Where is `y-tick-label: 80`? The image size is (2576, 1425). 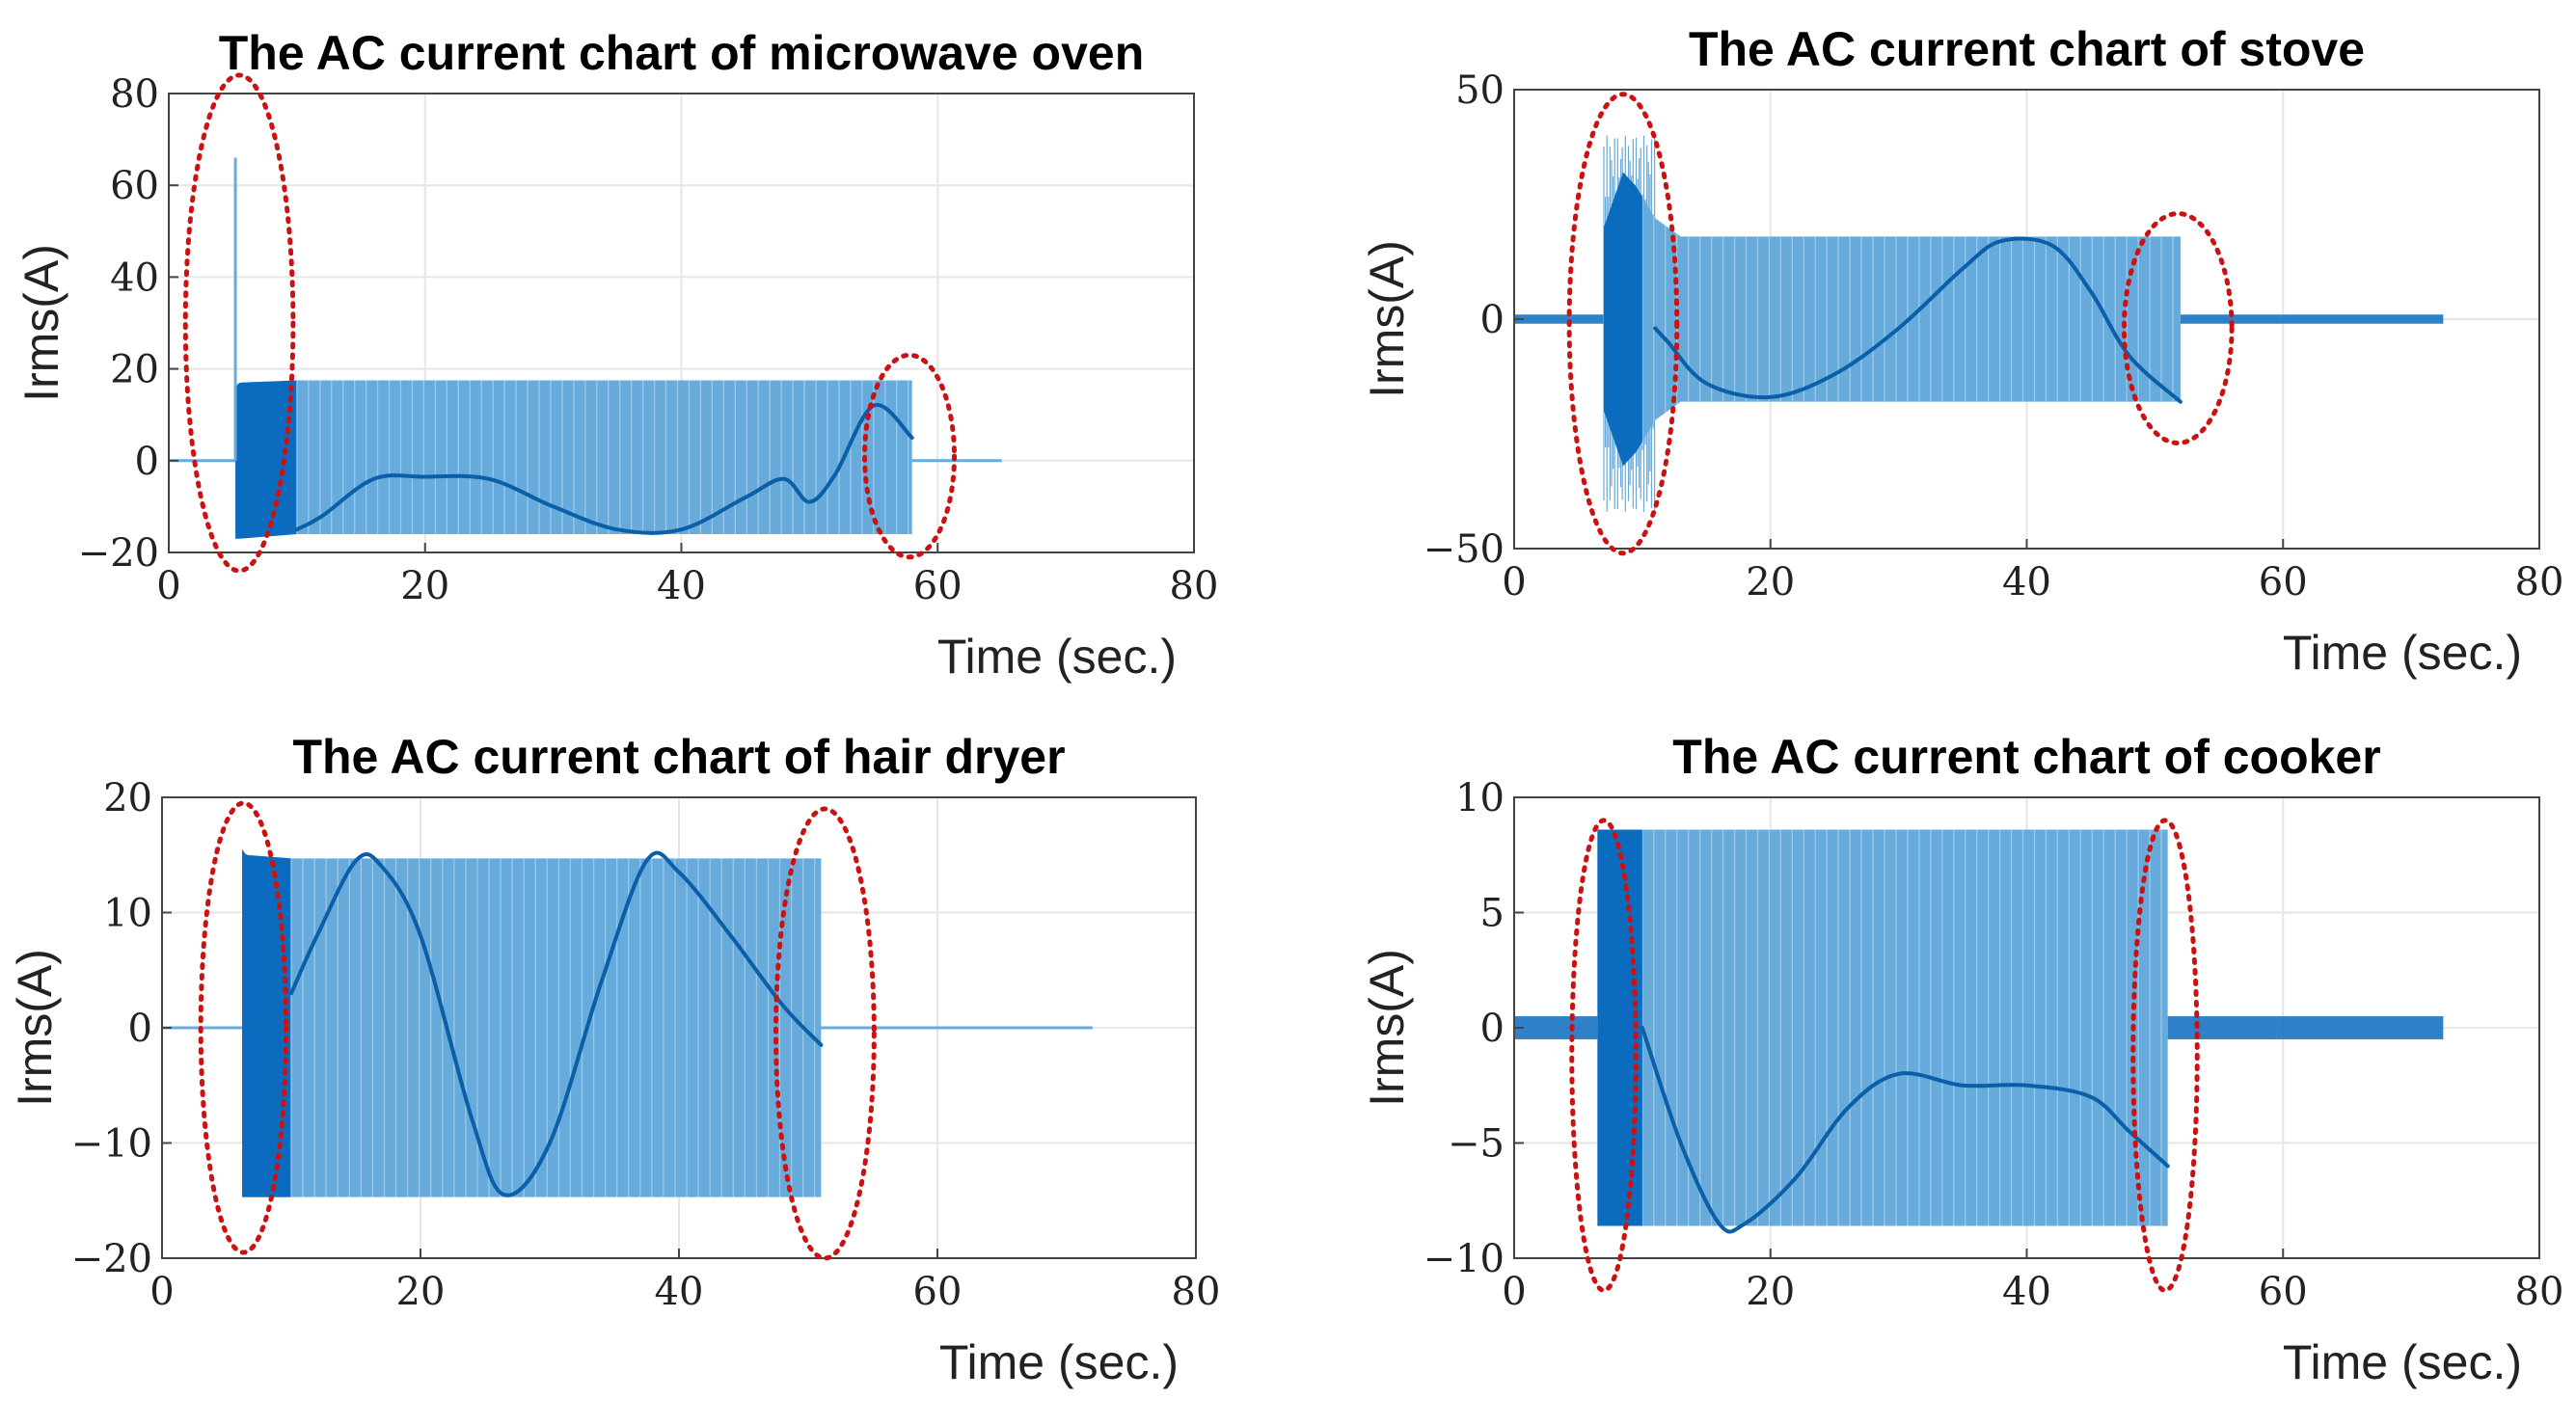 y-tick-label: 80 is located at coordinates (134, 94).